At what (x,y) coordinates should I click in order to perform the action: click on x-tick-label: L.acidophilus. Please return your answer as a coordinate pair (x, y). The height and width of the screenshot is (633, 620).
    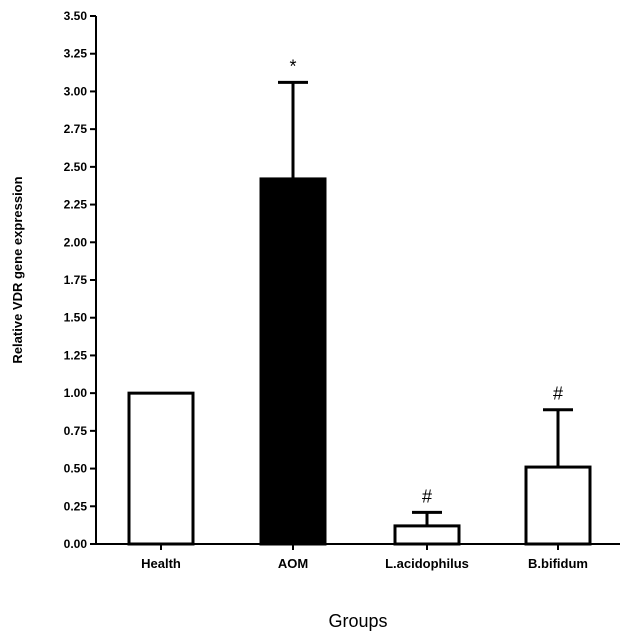
    Looking at the image, I should click on (427, 563).